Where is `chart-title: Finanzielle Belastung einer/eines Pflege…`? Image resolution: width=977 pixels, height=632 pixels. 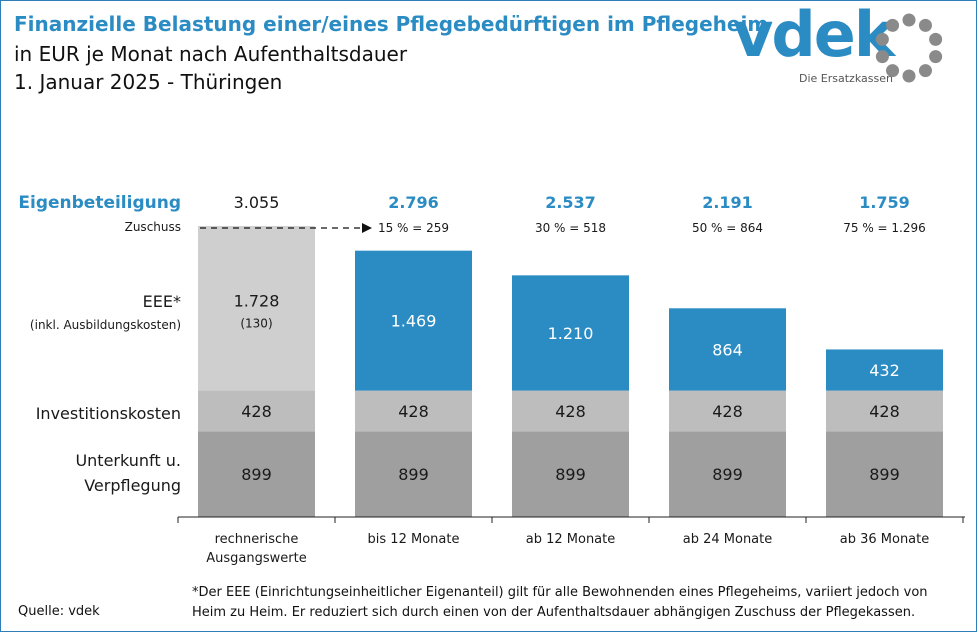 chart-title: Finanzielle Belastung einer/eines Pflege… is located at coordinates (391, 24).